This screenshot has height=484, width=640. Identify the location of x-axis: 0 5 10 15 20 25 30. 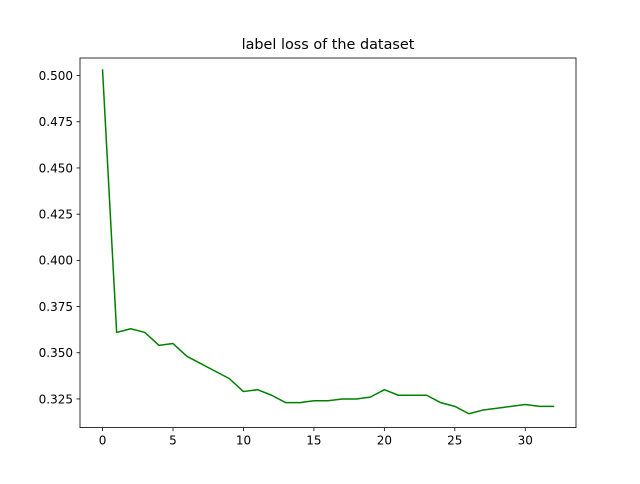
(316, 437).